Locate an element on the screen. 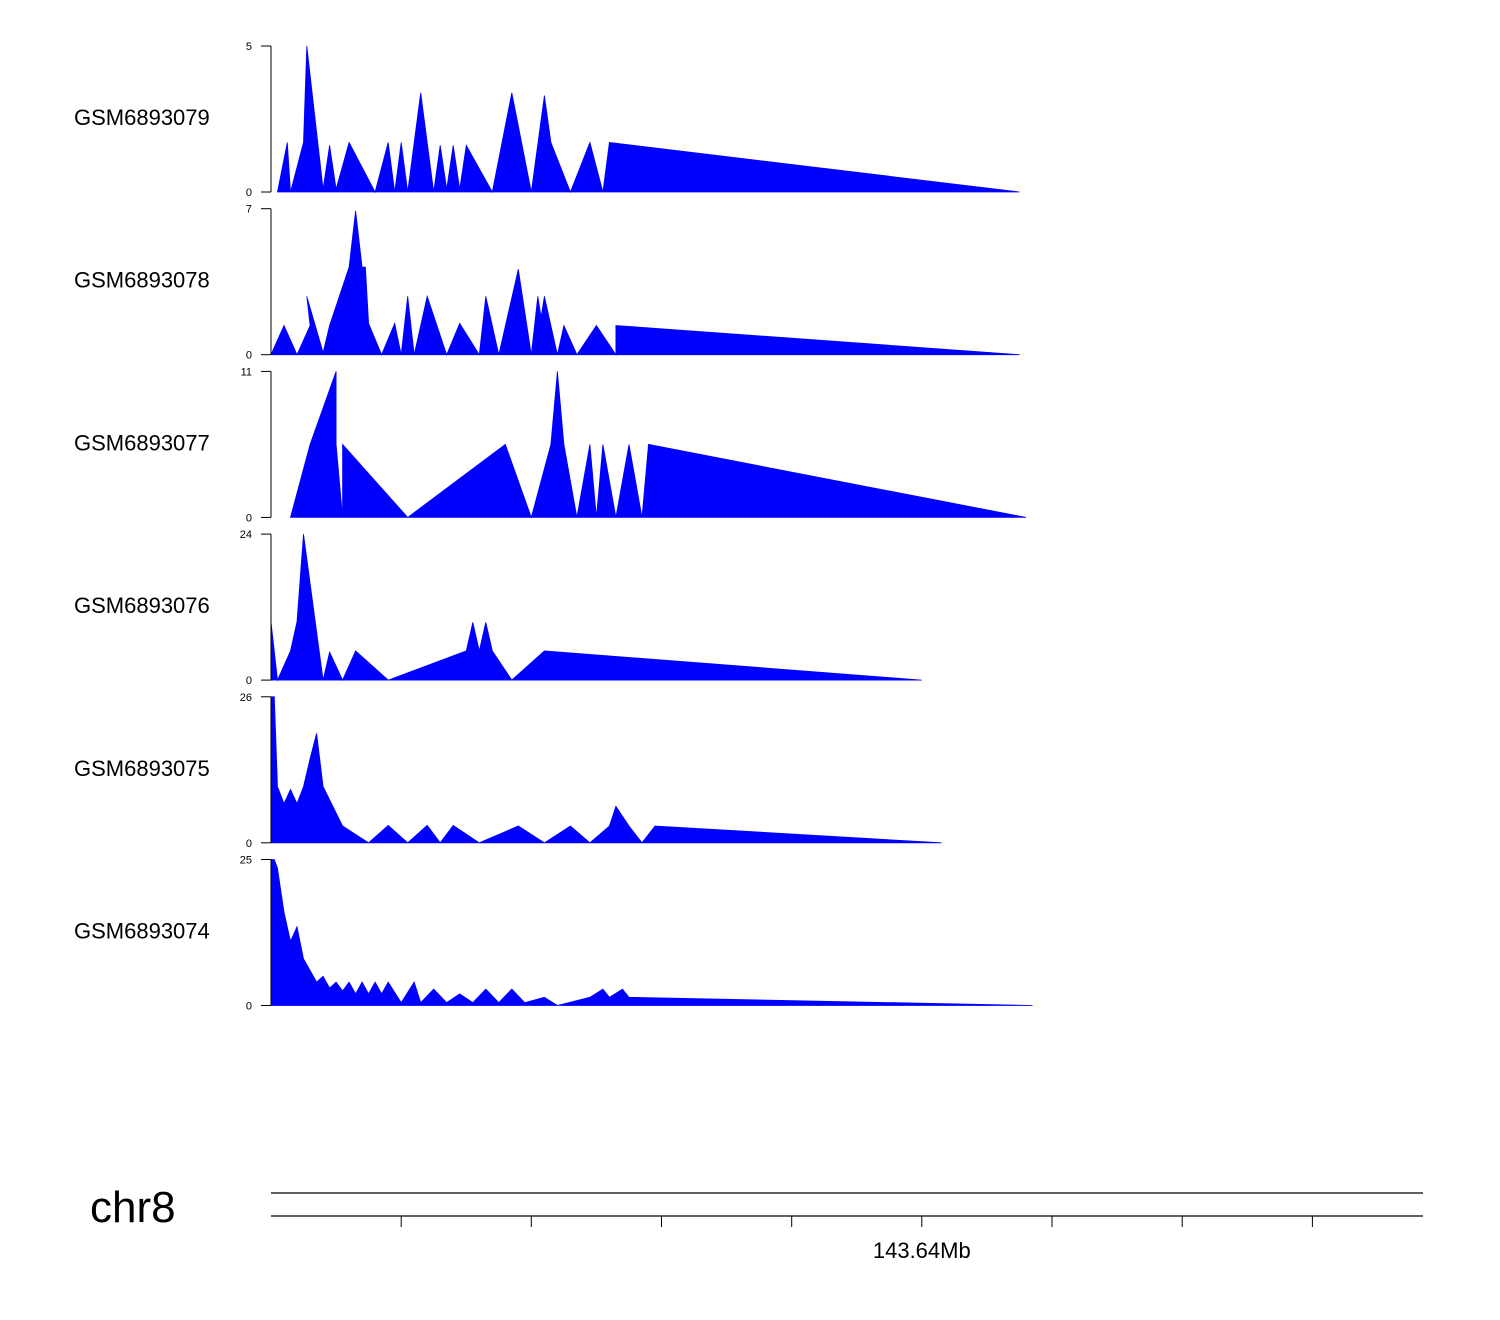  x-tick-label: 143.64Mb is located at coordinates (922, 1250).